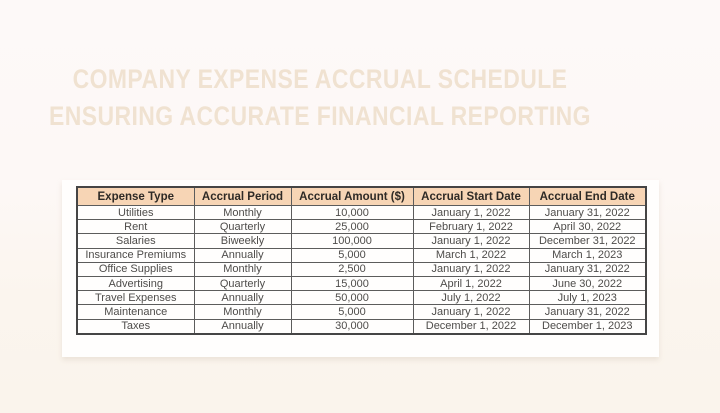  What do you see at coordinates (135, 326) in the screenshot?
I see `cell-expense-type: Taxes` at bounding box center [135, 326].